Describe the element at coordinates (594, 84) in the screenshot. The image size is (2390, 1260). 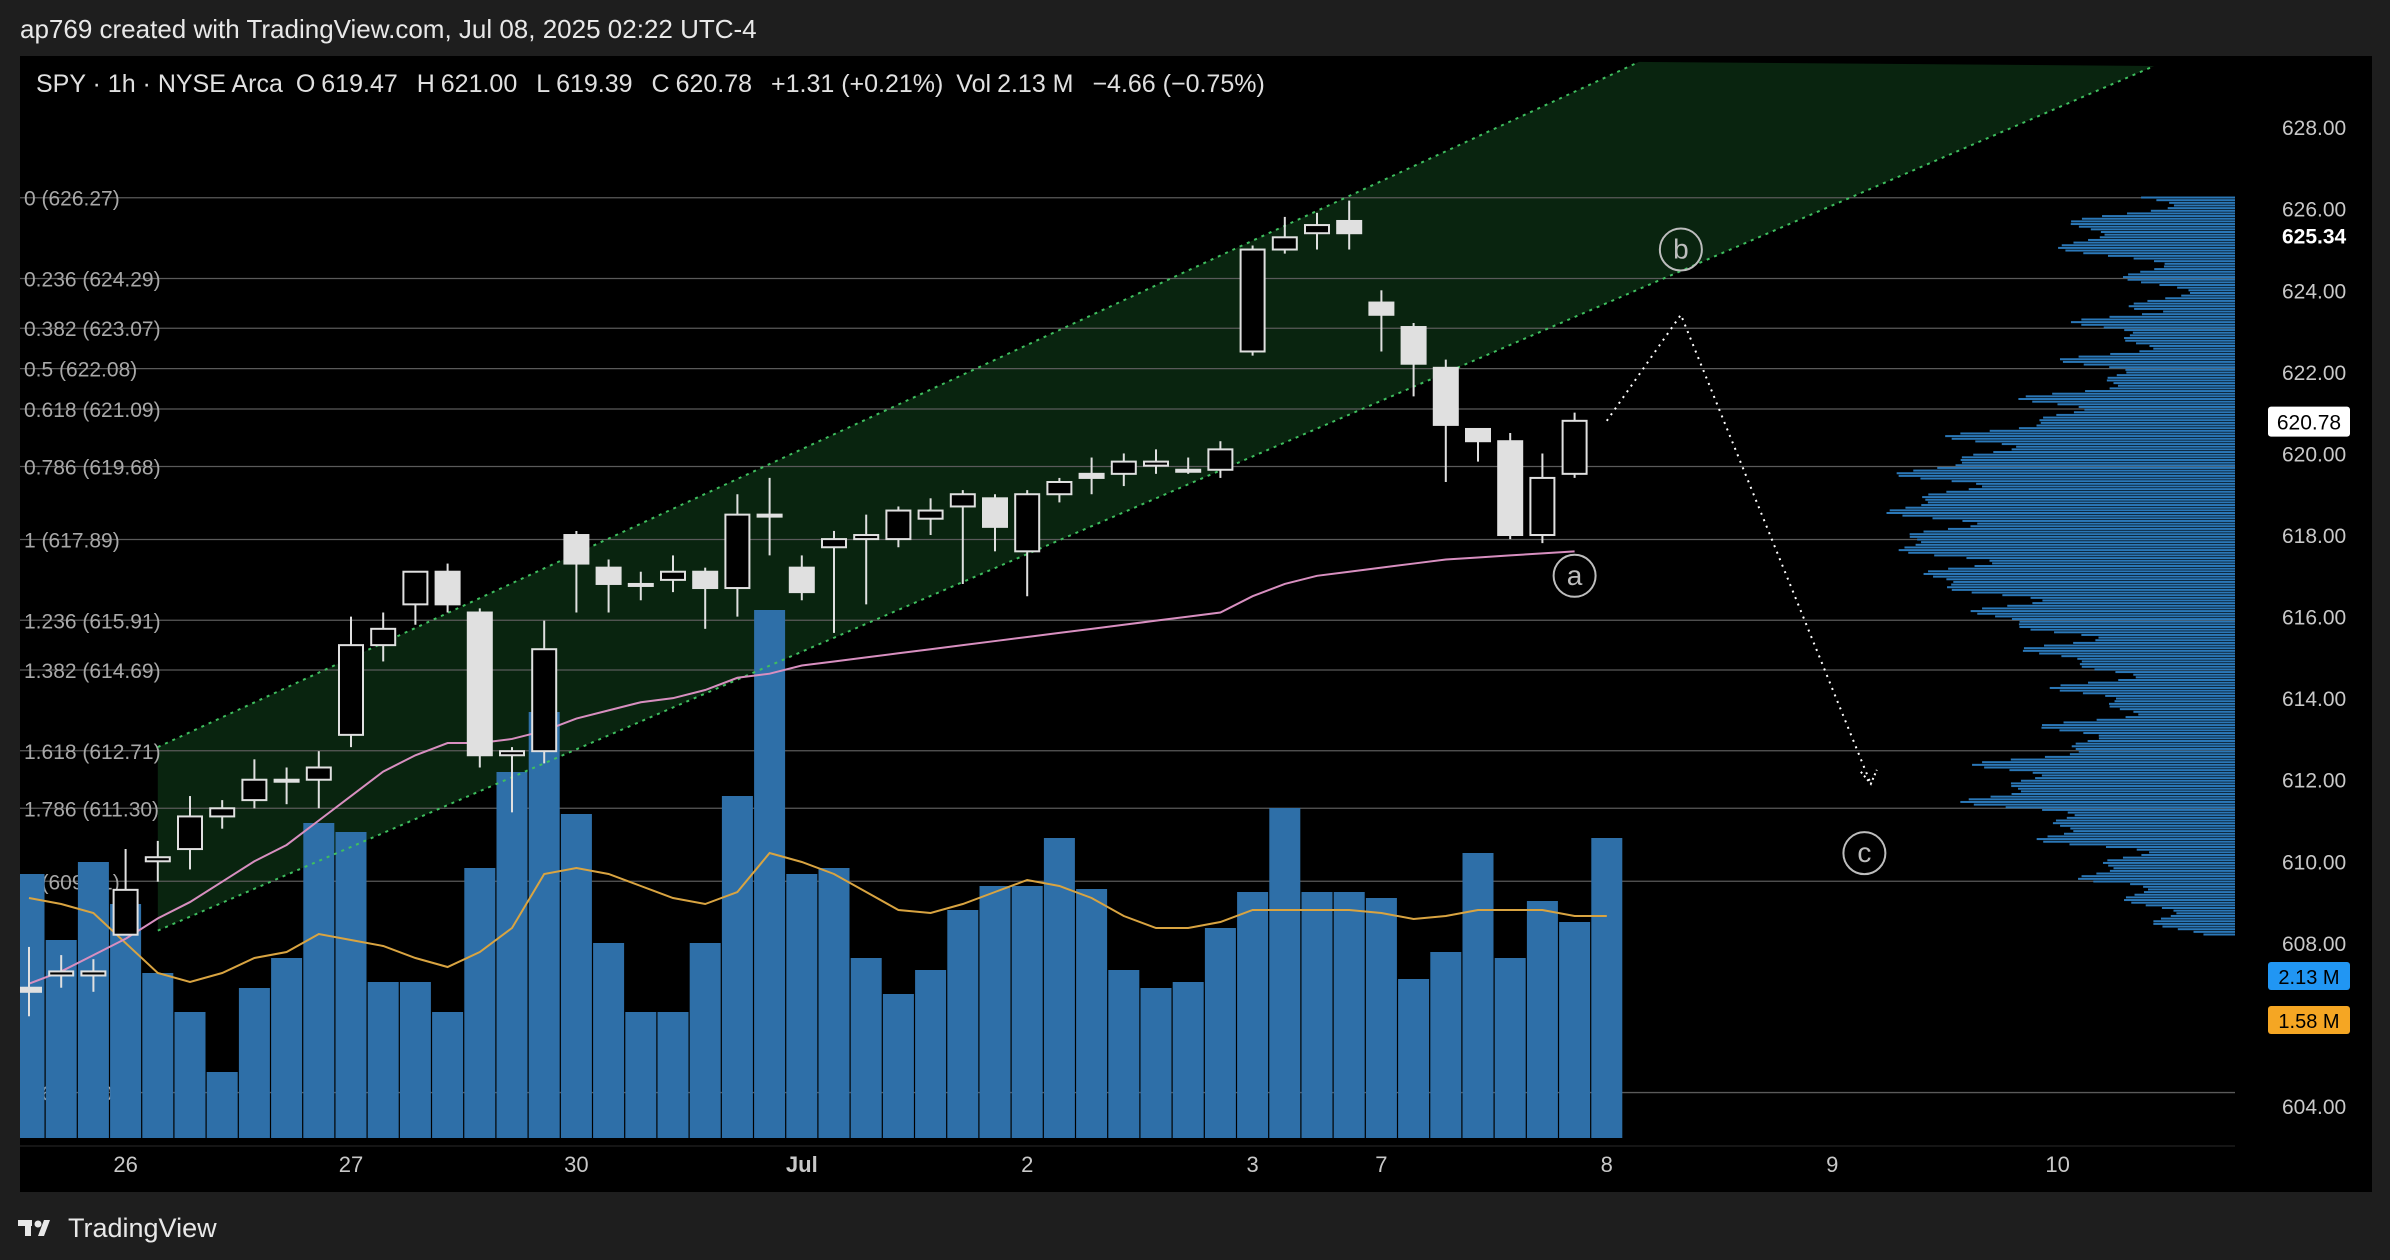
I see `legend-low: 619.39` at that location.